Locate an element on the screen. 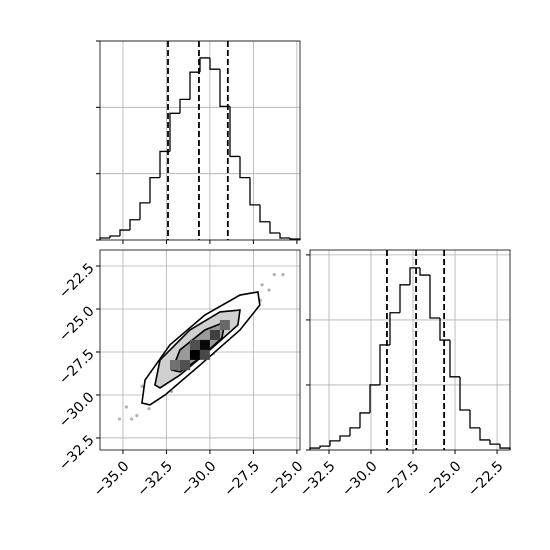 The height and width of the screenshot is (550, 550). y-tick-label: −30.0 is located at coordinates (77, 410).